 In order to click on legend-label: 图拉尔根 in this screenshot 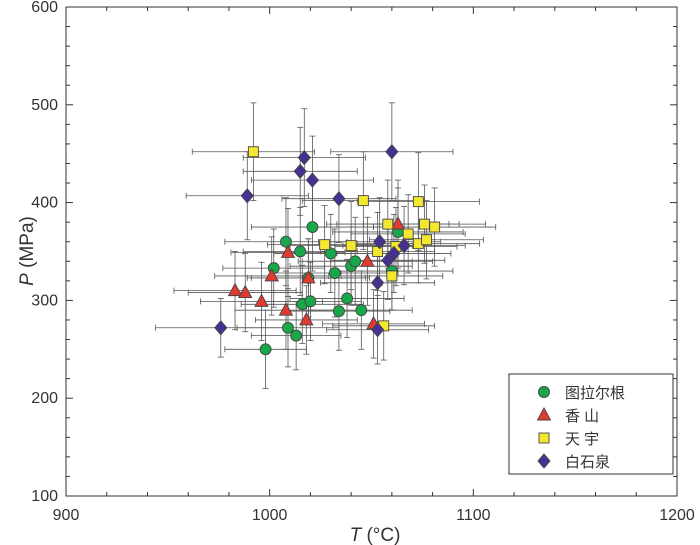, I will do `click(595, 393)`.